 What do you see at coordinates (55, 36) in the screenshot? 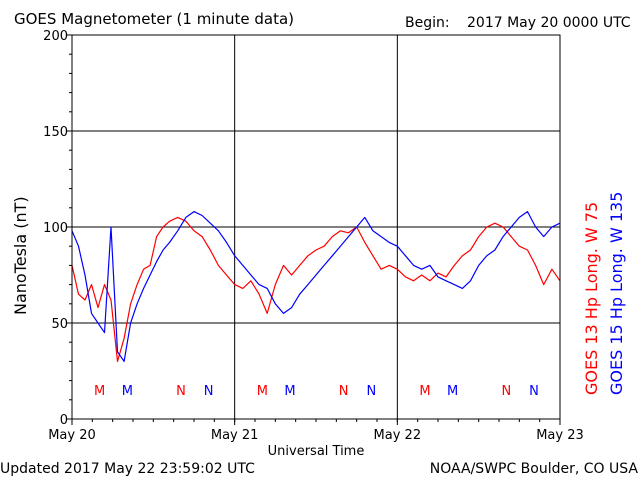
I see `y-tick-label: 200` at bounding box center [55, 36].